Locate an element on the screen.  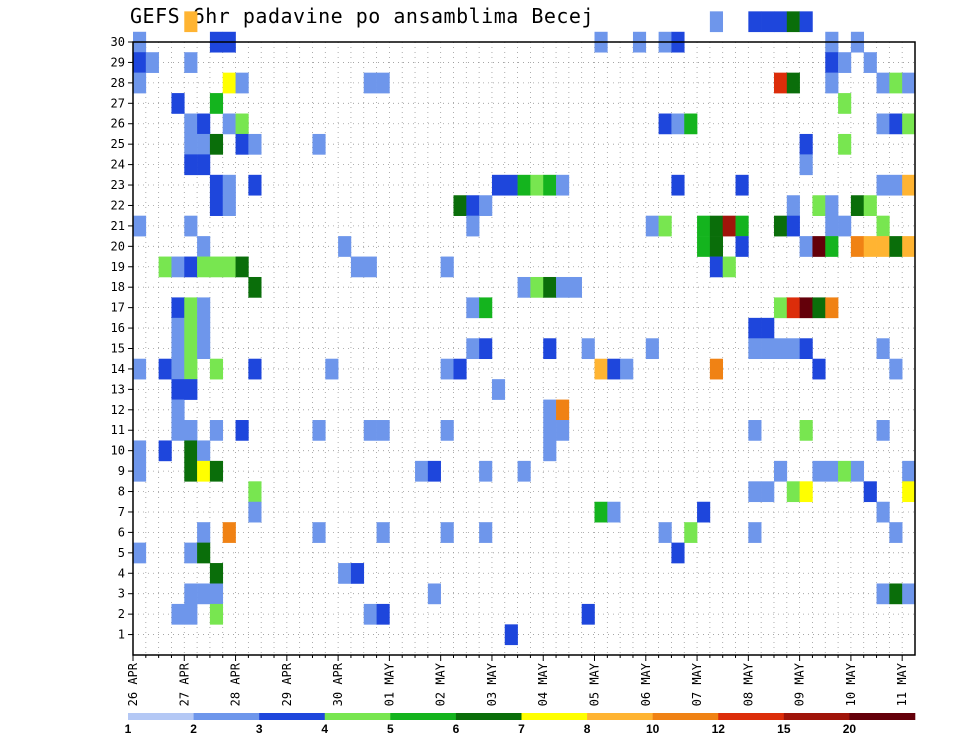
y-tick-label: 9 is located at coordinates (121, 471).